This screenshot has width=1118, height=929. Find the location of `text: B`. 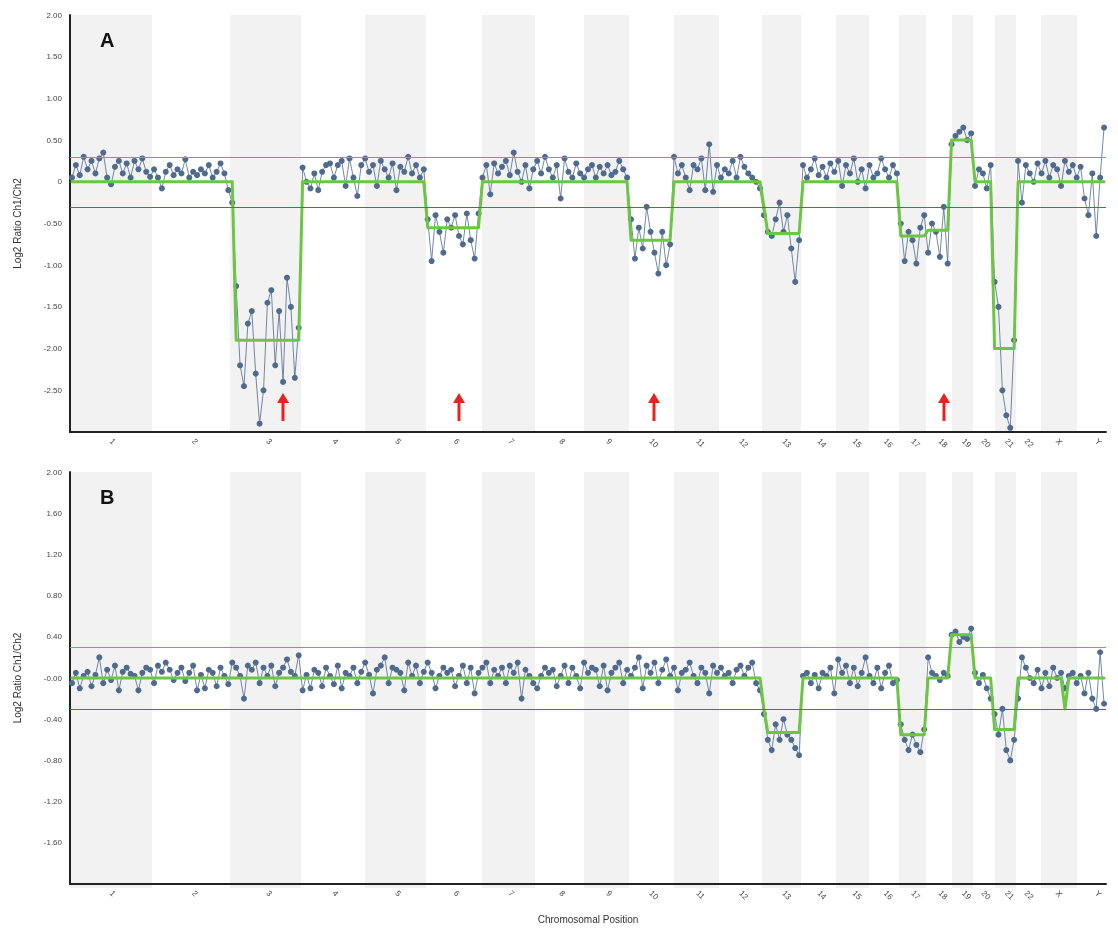

text: B is located at coordinates (107, 497).